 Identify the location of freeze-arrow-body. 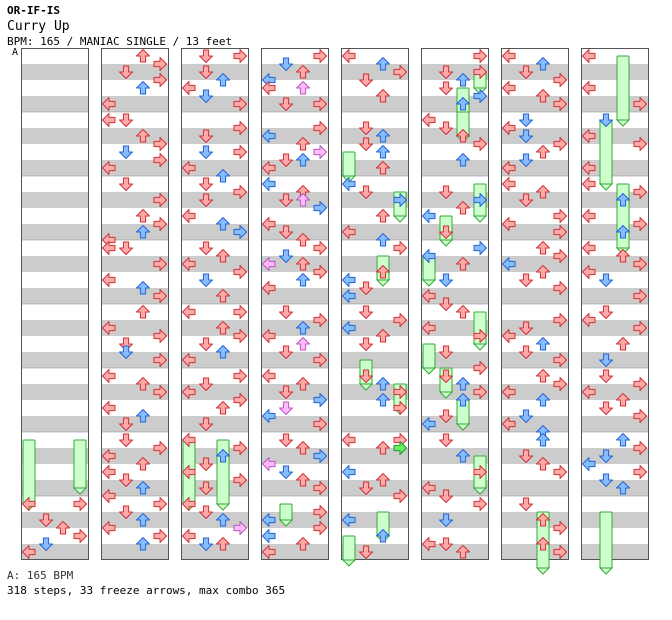
(286, 512).